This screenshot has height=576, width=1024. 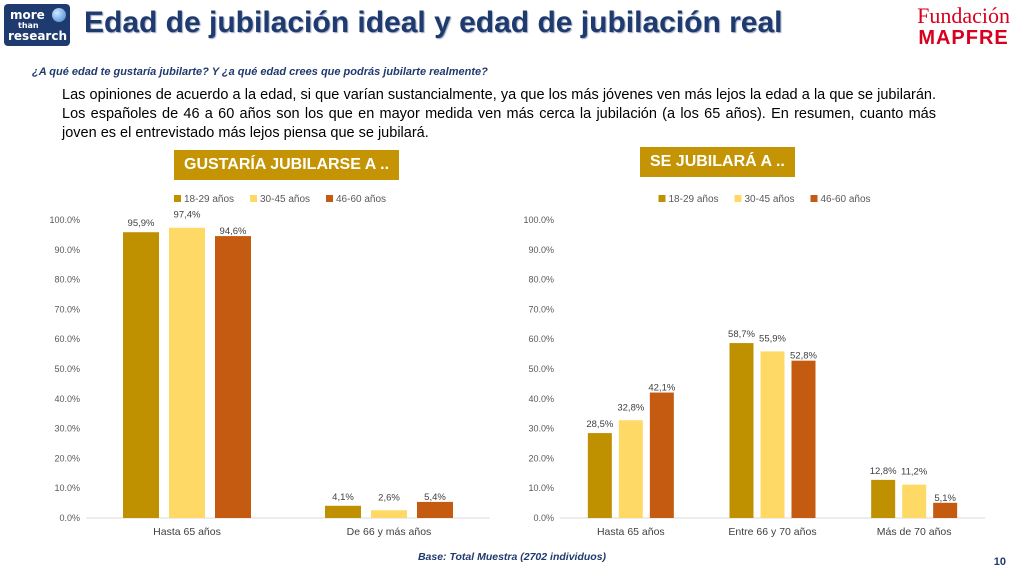 What do you see at coordinates (389, 532) in the screenshot?
I see `x-tick-label: De 66 y más años` at bounding box center [389, 532].